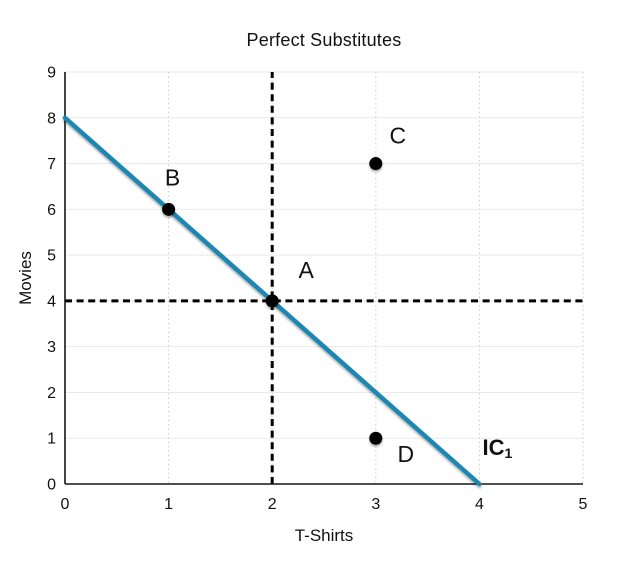 This screenshot has height=564, width=636. What do you see at coordinates (51, 439) in the screenshot?
I see `y-tick-label: 1` at bounding box center [51, 439].